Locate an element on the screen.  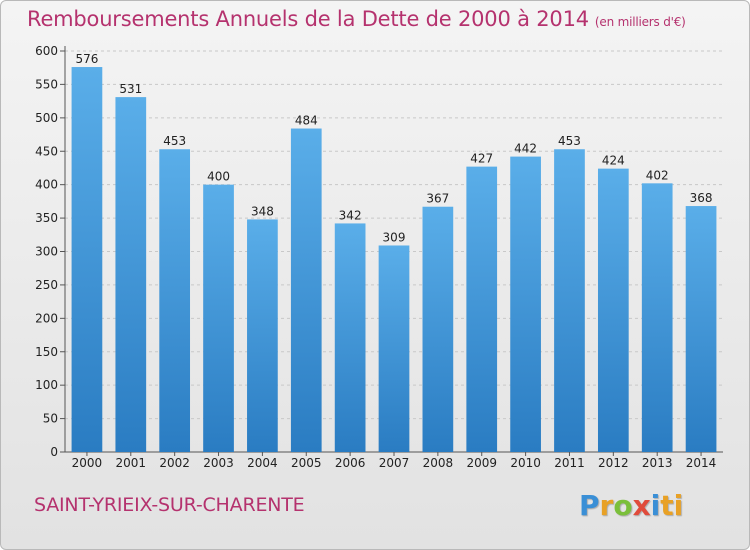
x-tick-label: 2013 is located at coordinates (657, 463).